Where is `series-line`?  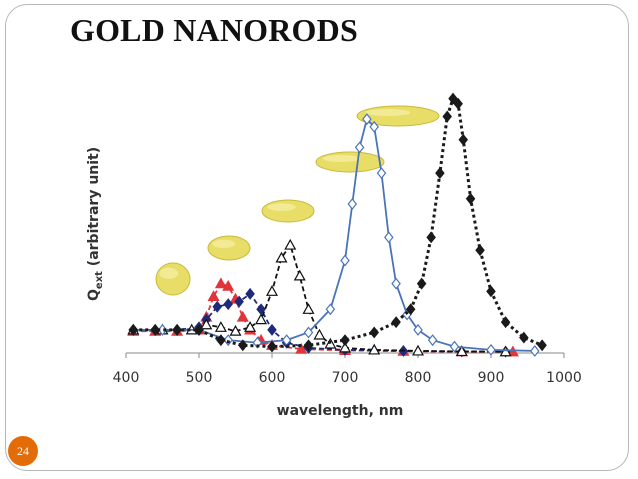 series-line is located at coordinates (319, 322).